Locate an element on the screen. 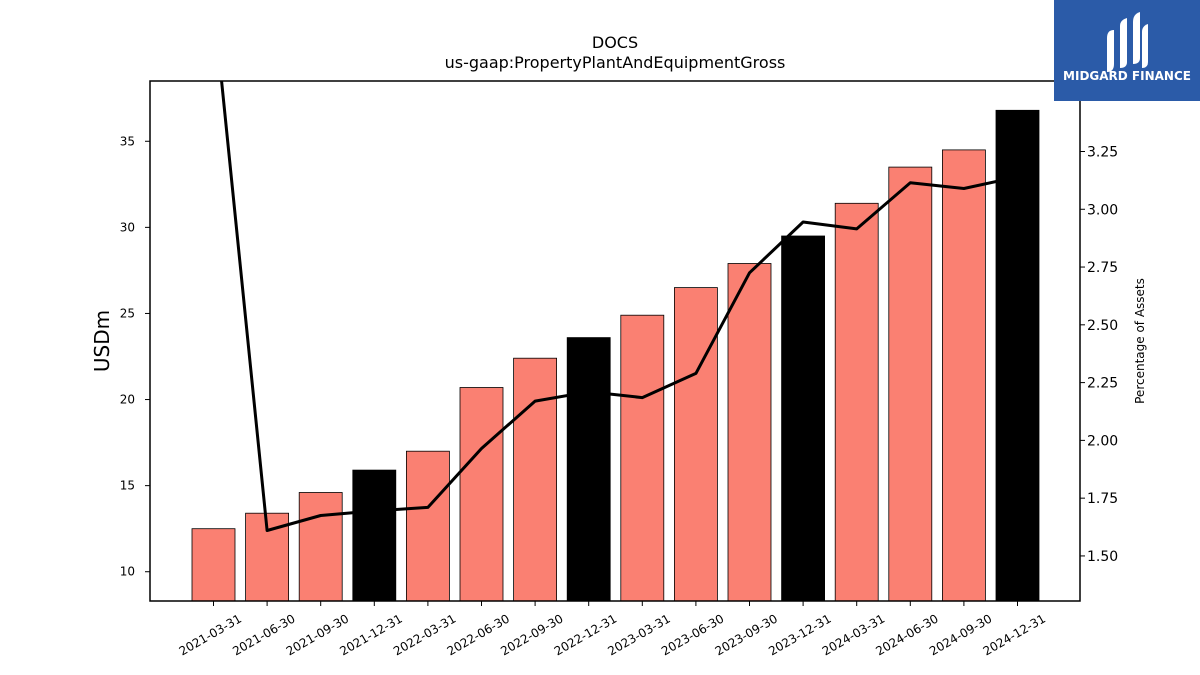 This screenshot has height=675, width=1200. right-tick-label: 2.00 is located at coordinates (1102, 441).